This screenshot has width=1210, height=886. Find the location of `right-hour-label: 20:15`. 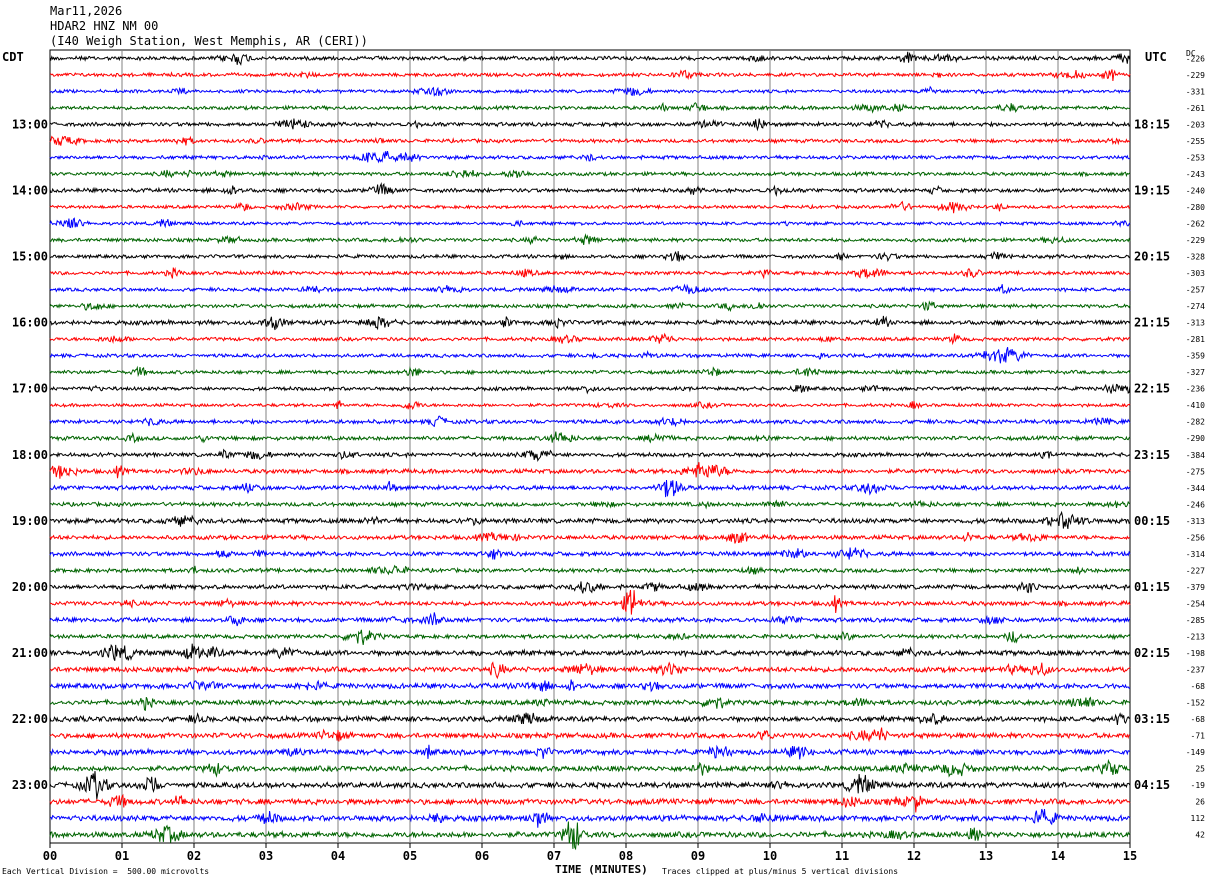

right-hour-label: 20:15 is located at coordinates (1152, 257).